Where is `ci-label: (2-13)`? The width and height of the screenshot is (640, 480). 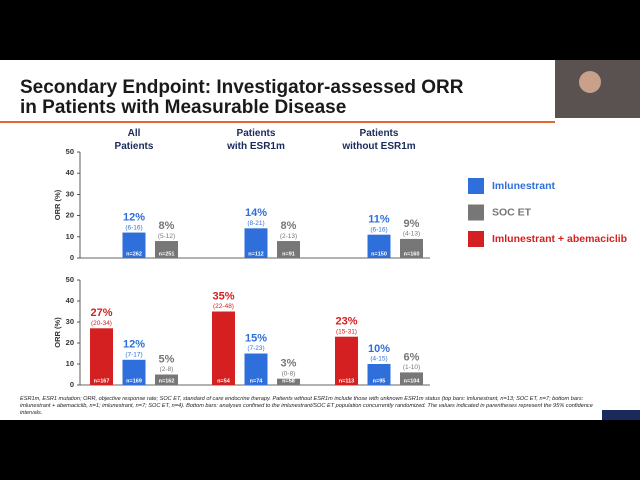
ci-label: (2-13) is located at coordinates (288, 236).